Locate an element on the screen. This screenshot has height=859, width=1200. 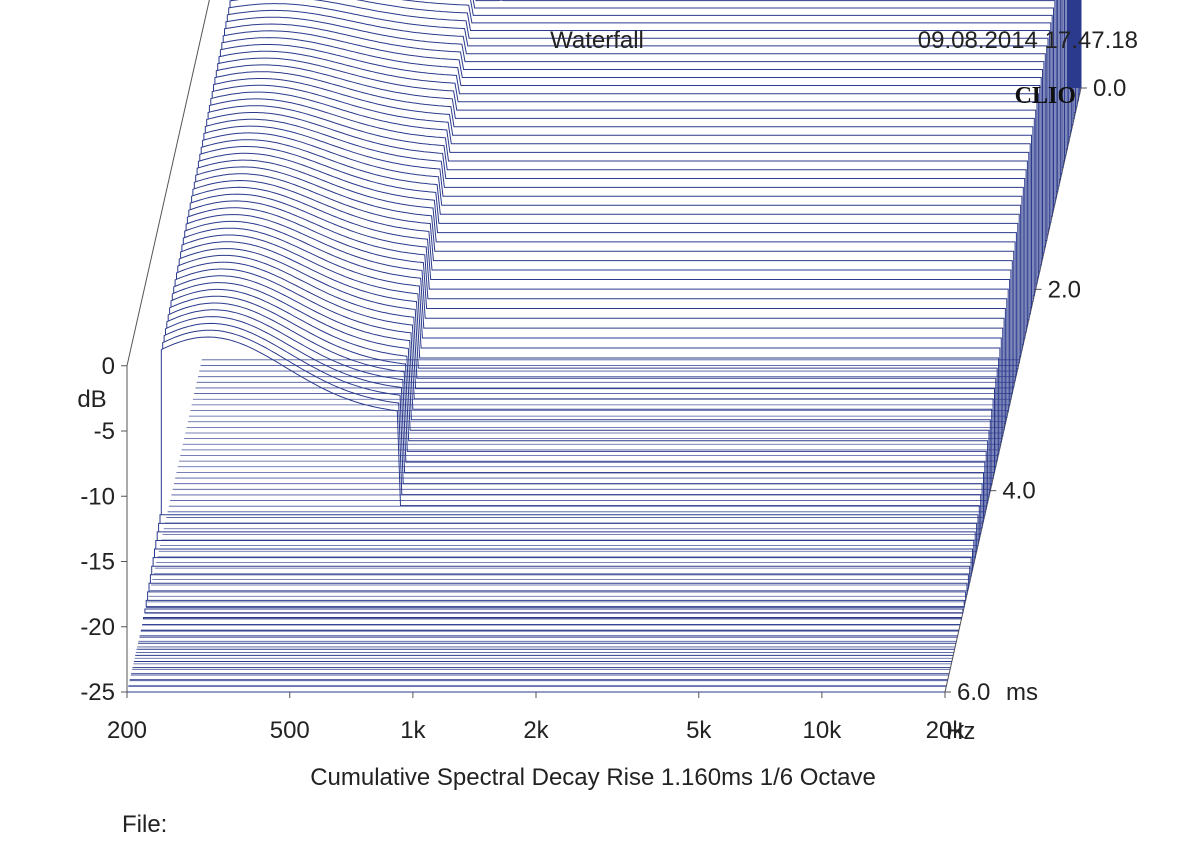
back-frame-top is located at coordinates (168, 183).